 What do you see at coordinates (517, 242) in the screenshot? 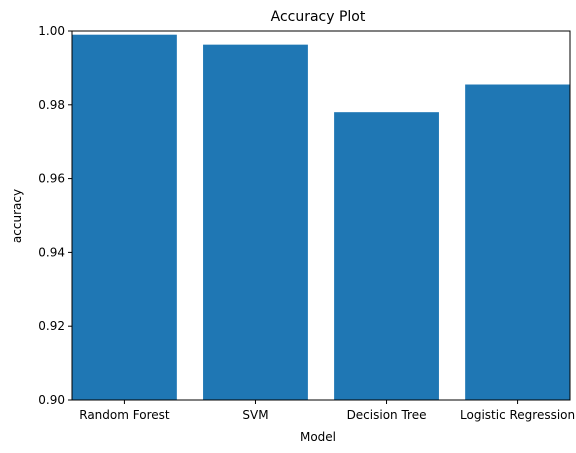
I see `bar-logistic-regression` at bounding box center [517, 242].